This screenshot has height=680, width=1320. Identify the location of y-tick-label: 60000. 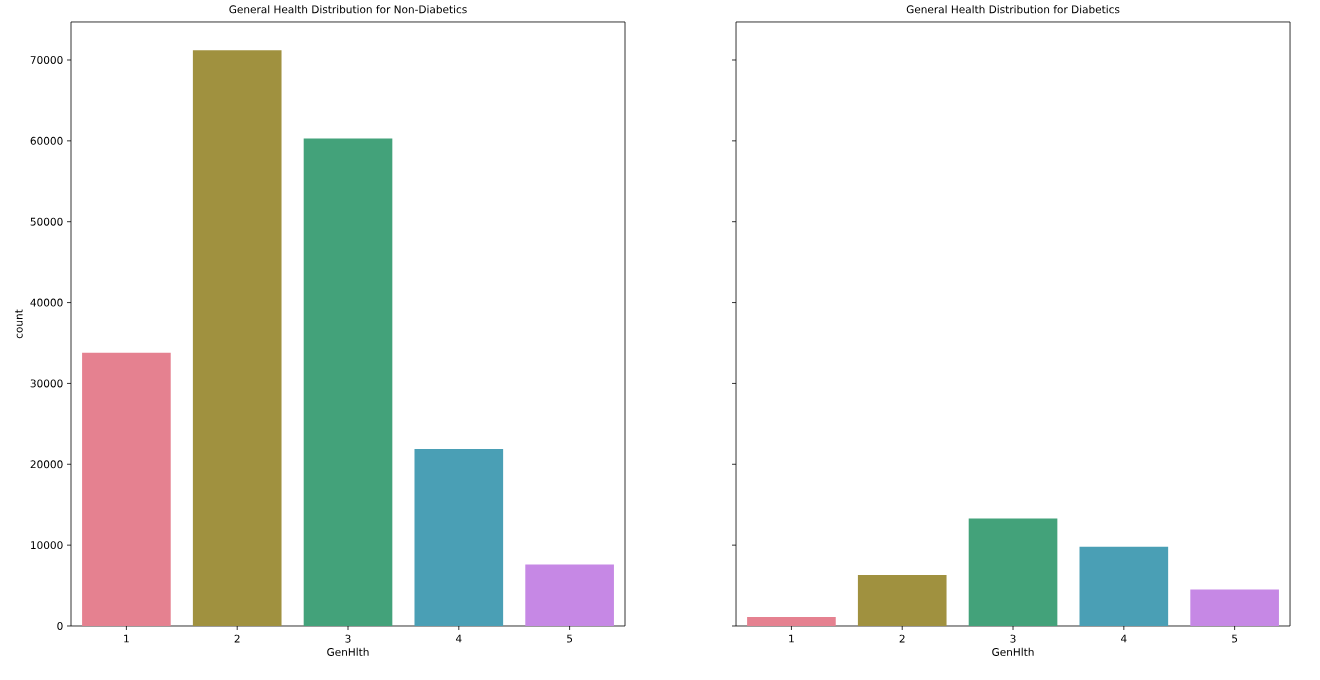
(46, 140).